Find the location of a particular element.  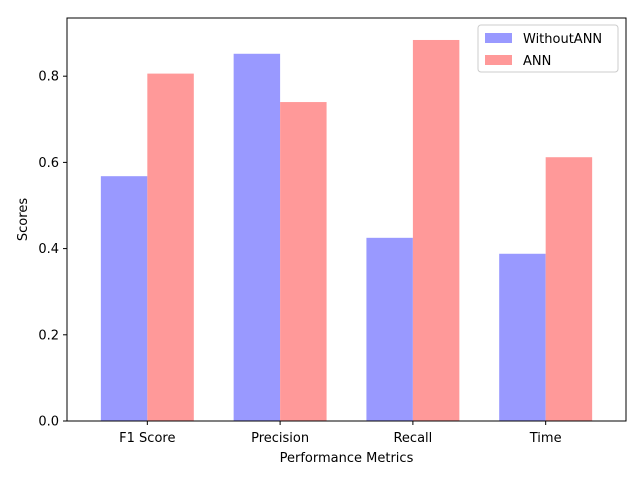

bar-ann-time is located at coordinates (569, 289).